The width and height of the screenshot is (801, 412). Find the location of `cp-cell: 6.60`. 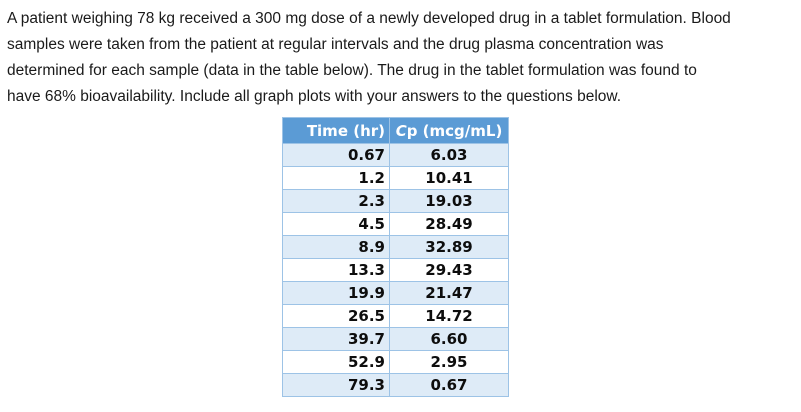

cp-cell: 6.60 is located at coordinates (449, 339).